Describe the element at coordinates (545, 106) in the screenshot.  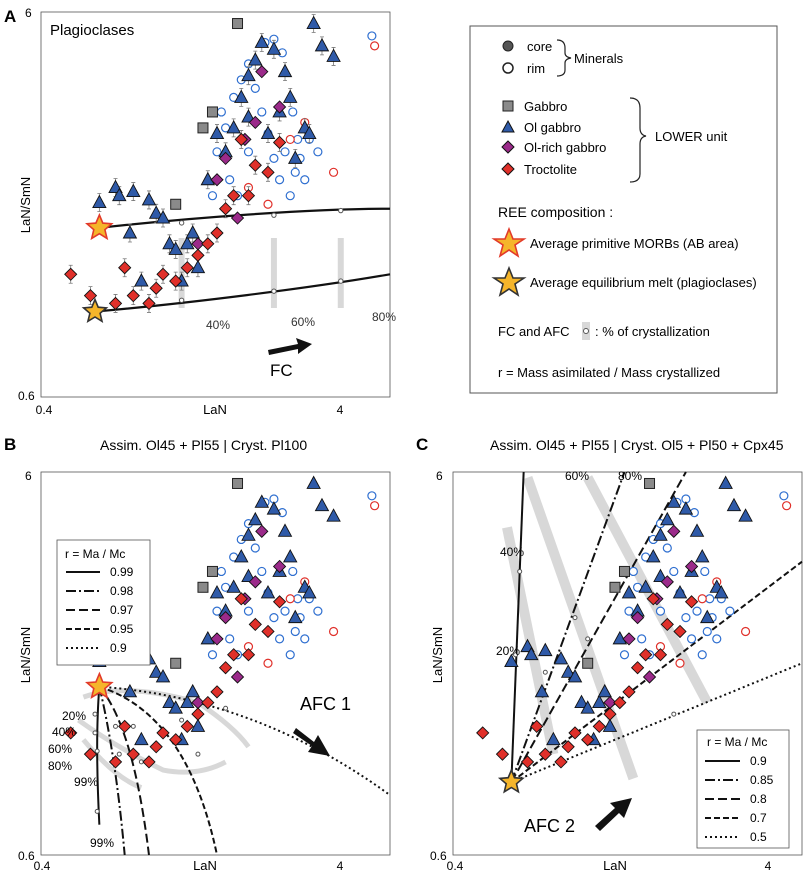
I see `legend-gabbro: Gabbro` at that location.